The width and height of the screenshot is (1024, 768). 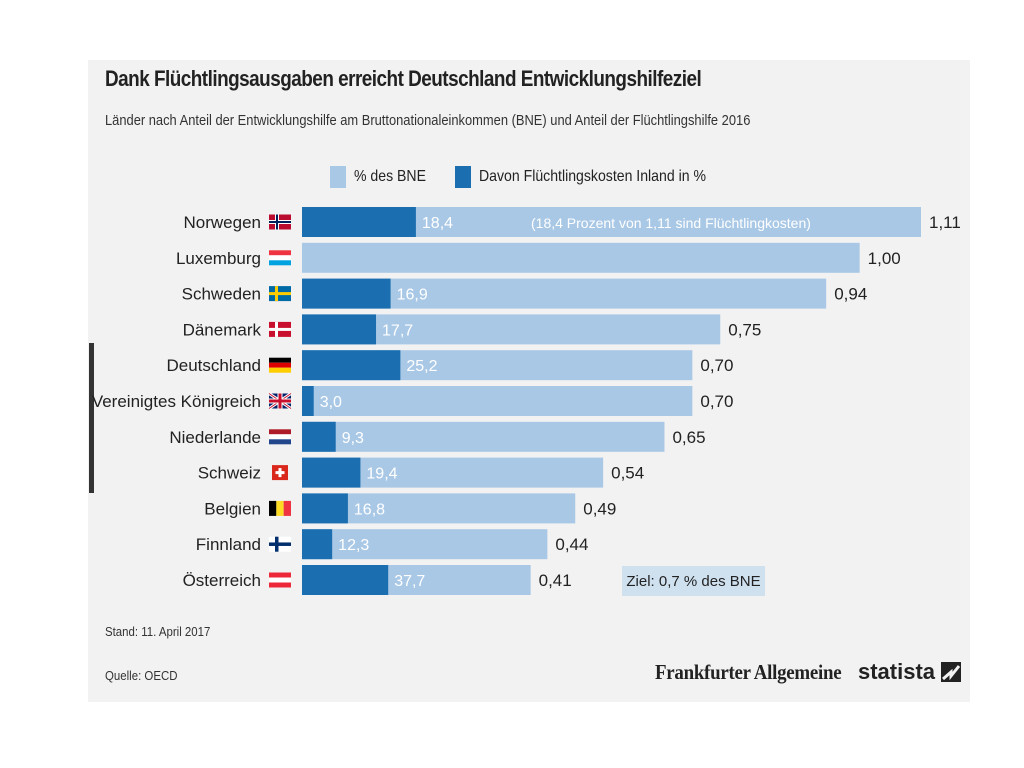 What do you see at coordinates (463, 177) in the screenshot?
I see `legend-swatch-refugee` at bounding box center [463, 177].